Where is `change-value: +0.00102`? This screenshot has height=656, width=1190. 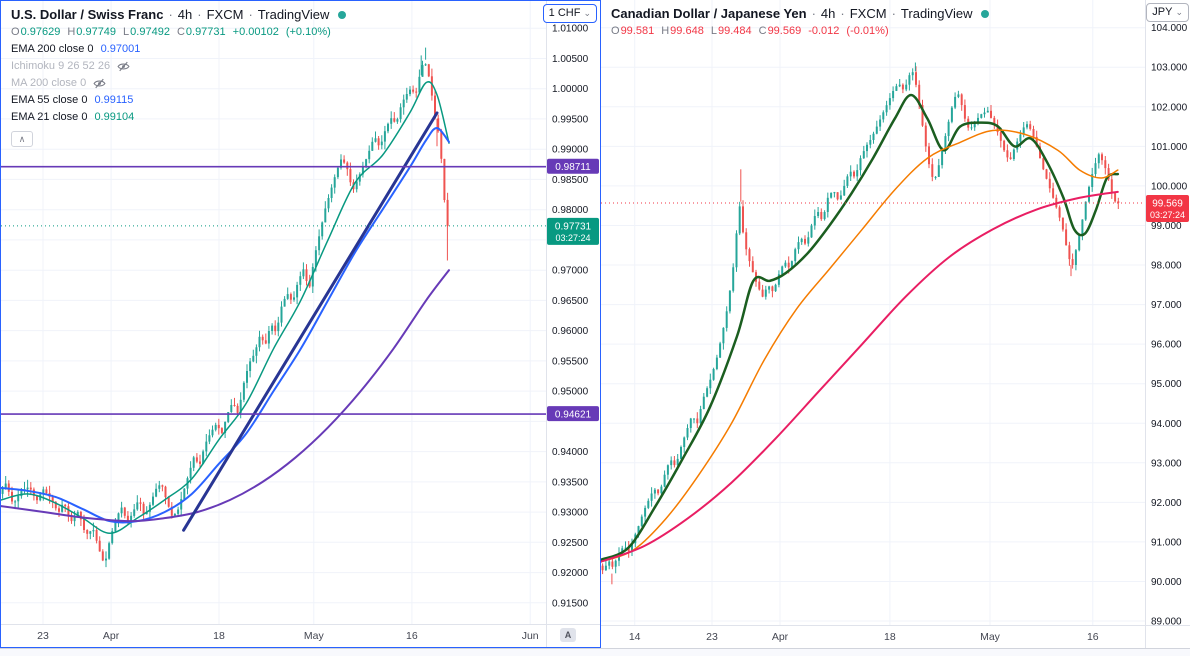 change-value: +0.00102 is located at coordinates (255, 32).